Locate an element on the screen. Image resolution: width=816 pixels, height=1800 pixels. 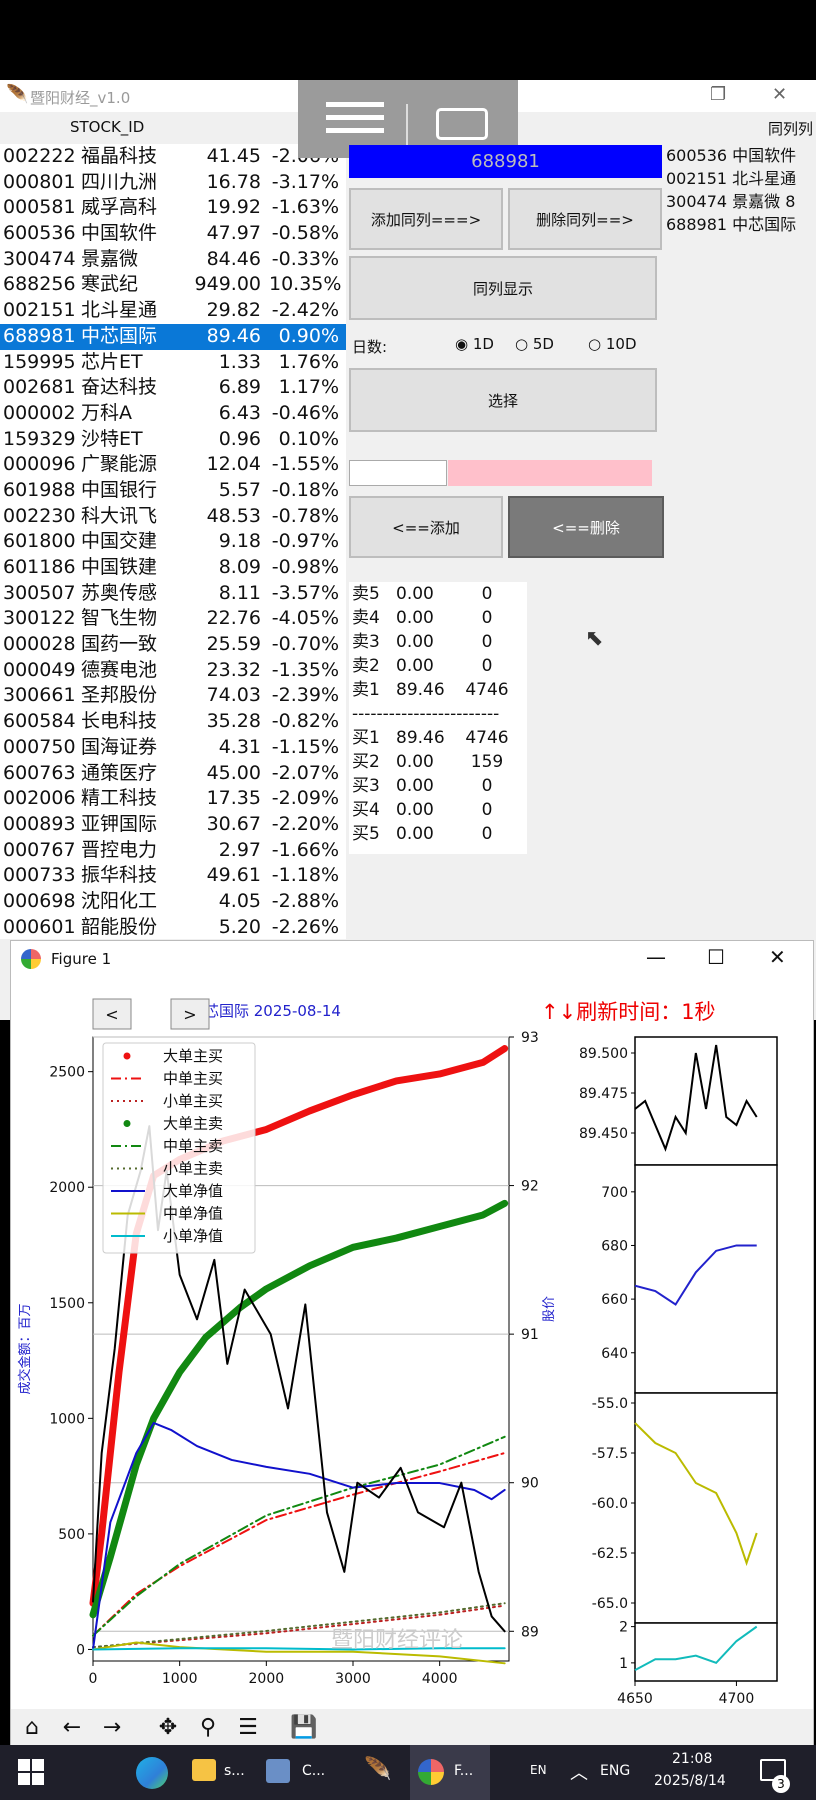
legend-label: 中单主买 is located at coordinates (193, 1079).